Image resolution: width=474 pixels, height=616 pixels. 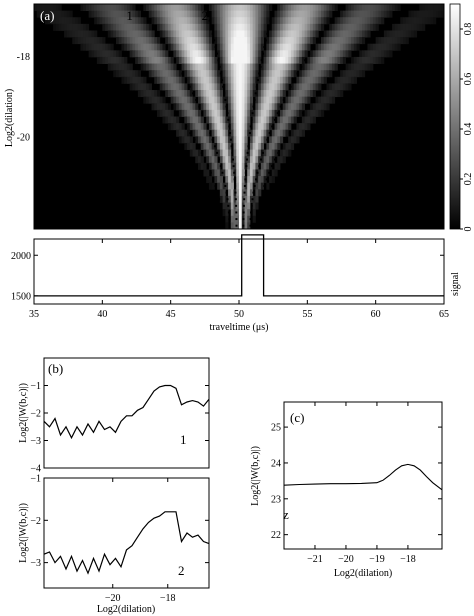 I want to click on colorbar-tick-label: 0.4, so click(x=468, y=129).